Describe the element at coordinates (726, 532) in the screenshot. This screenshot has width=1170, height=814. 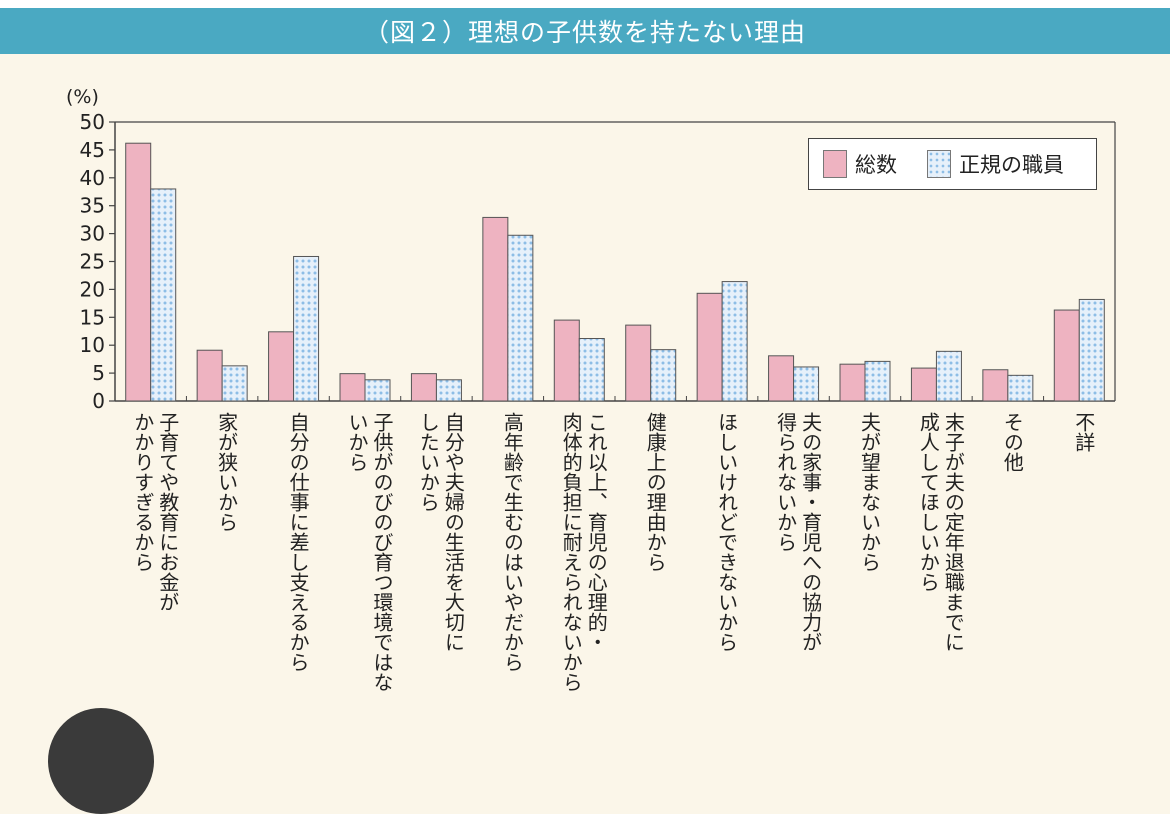
I see `x-tick-label: ほしいけれどできないから` at that location.